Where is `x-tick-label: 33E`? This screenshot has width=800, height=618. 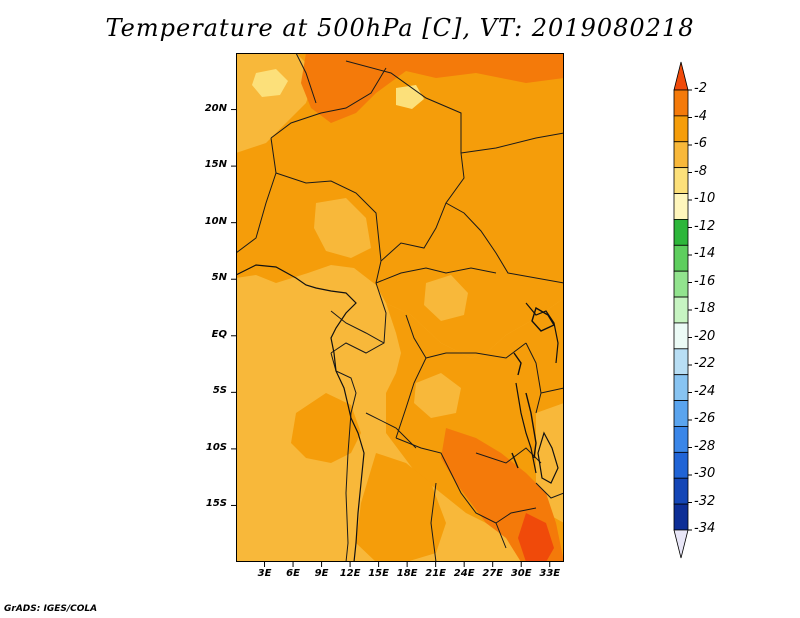
x-tick-label: 33E is located at coordinates (550, 573).